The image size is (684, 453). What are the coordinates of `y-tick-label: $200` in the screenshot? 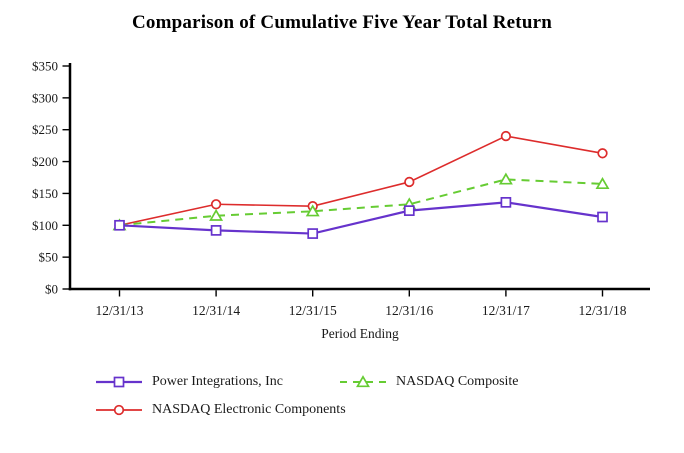 It's located at (45, 161).